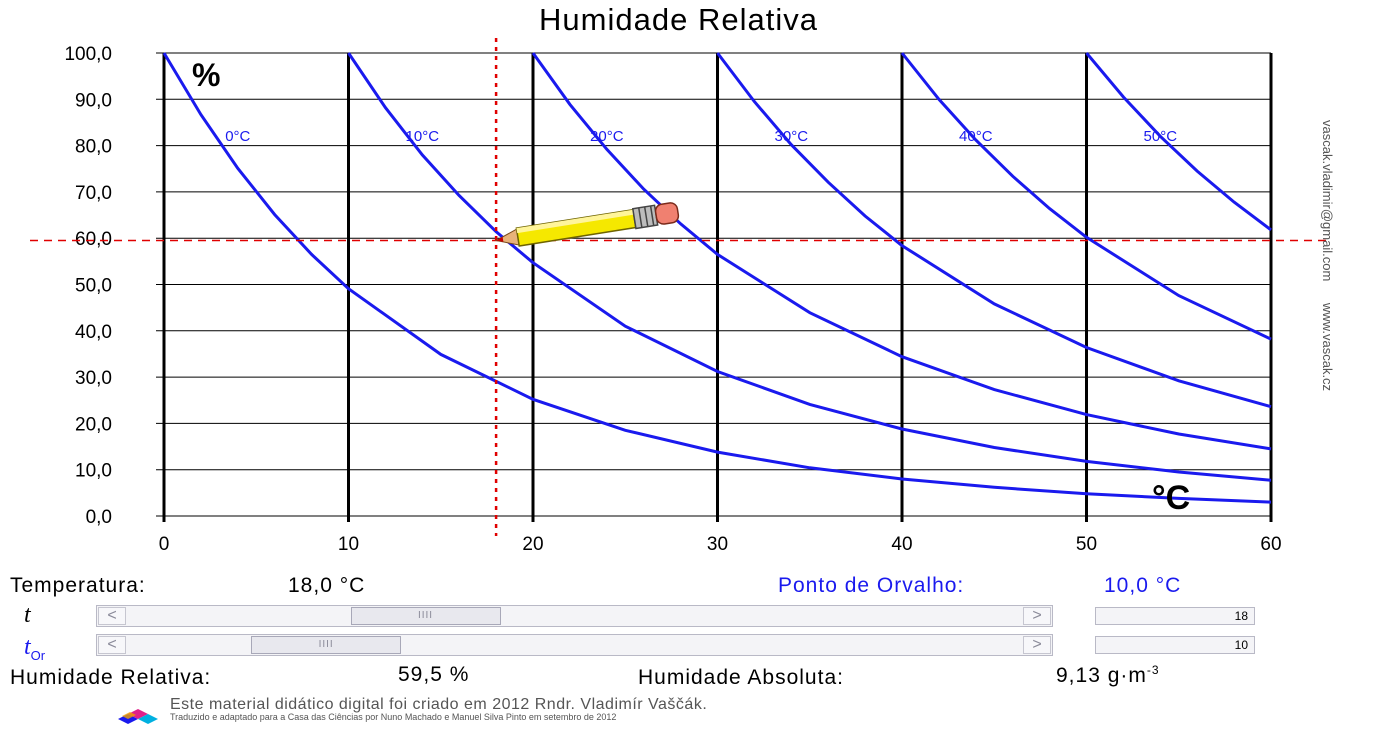  Describe the element at coordinates (423, 136) in the screenshot. I see `curve-label: 10°C` at that location.